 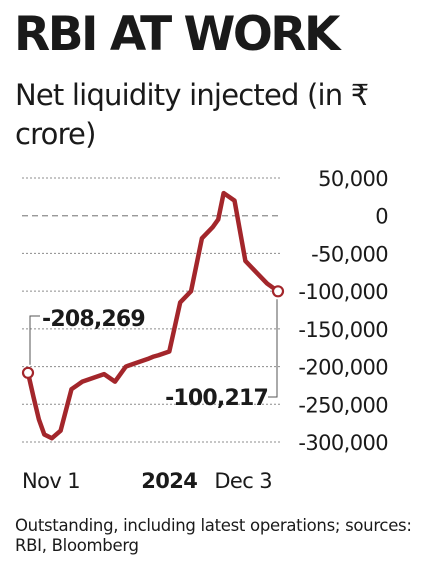 I want to click on leader-line-first, so click(x=34, y=340).